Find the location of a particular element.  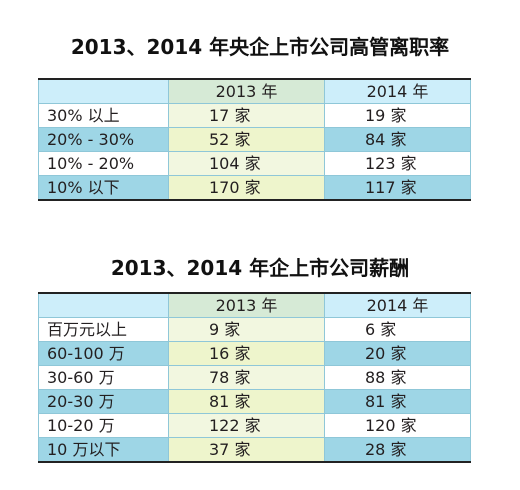

row-label: 30-60 万 is located at coordinates (103, 377).